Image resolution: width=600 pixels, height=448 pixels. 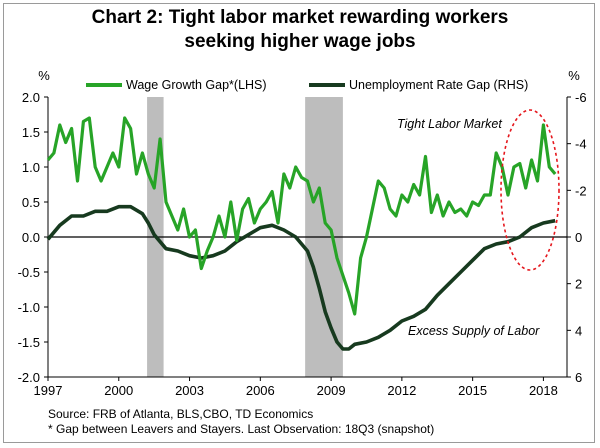 What do you see at coordinates (29, 307) in the screenshot?
I see `left-tick-label: -1.0` at bounding box center [29, 307].